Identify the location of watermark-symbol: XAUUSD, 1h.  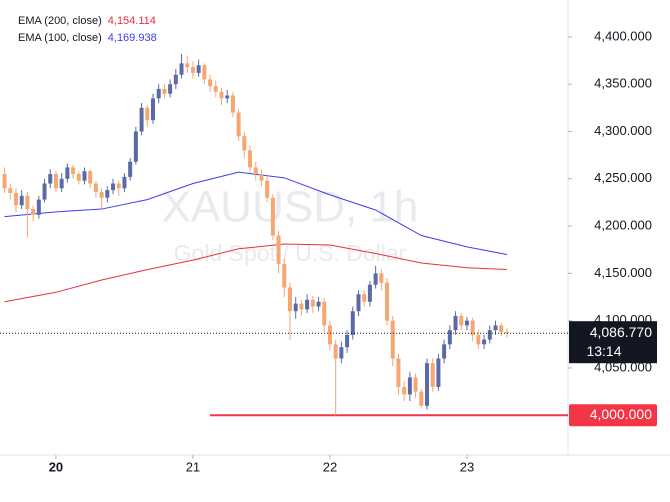
(290, 207).